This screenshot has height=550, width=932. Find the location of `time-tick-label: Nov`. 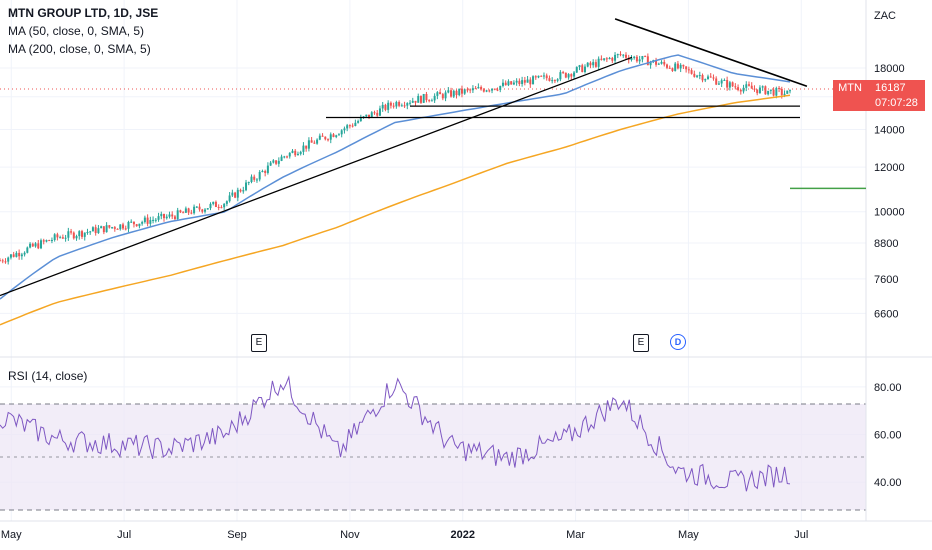

time-tick-label: Nov is located at coordinates (350, 535).